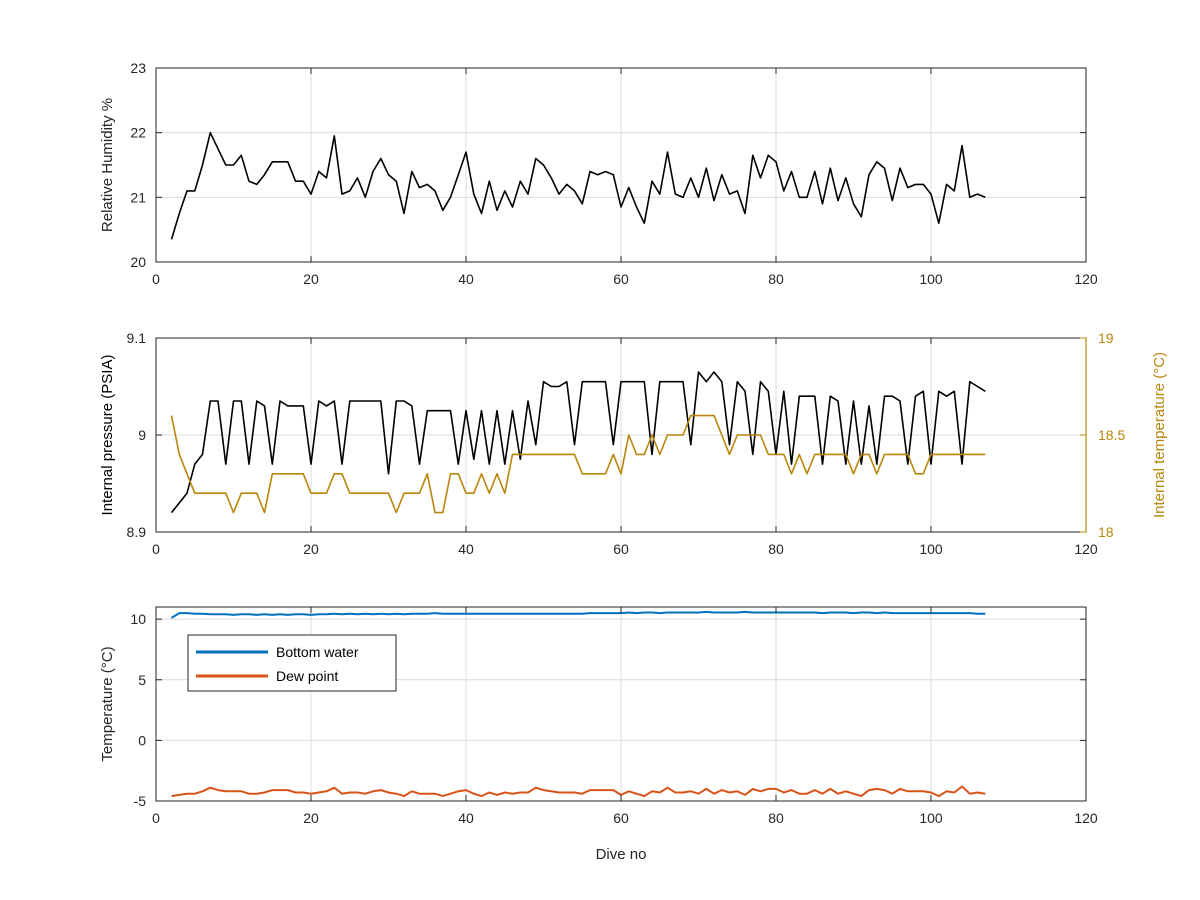 This screenshot has height=900, width=1200. Describe the element at coordinates (107, 165) in the screenshot. I see `y-axis-label: Relative Humidity %` at that location.